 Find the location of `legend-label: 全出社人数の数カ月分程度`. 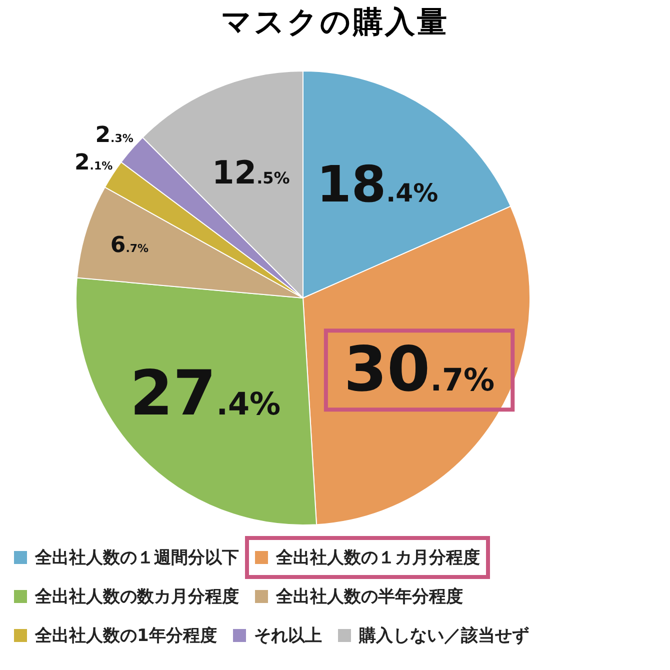

legend-label: 全出社人数の数カ月分程度 is located at coordinates (137, 597).